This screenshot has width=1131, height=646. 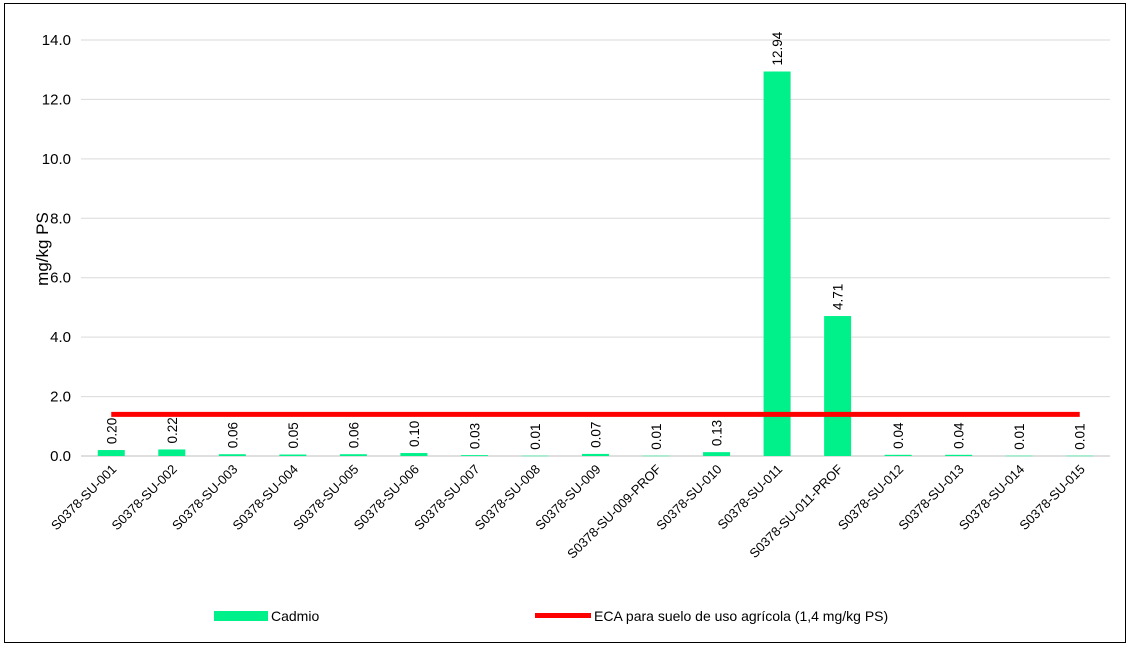 I want to click on data-label: 0.22, so click(x=172, y=430).